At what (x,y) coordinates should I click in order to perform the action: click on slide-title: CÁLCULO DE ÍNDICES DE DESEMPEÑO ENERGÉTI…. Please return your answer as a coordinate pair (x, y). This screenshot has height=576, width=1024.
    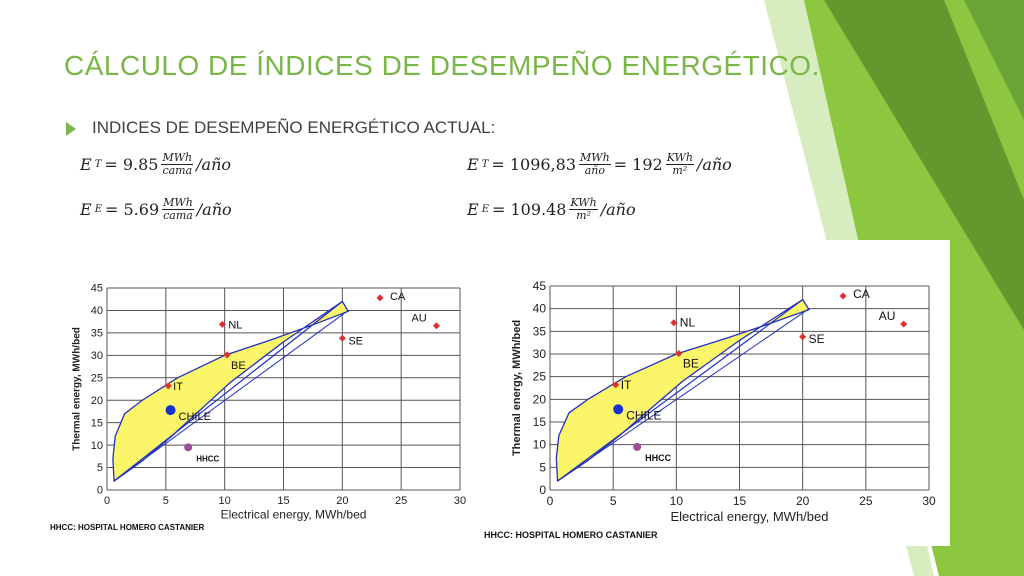
    Looking at the image, I should click on (442, 65).